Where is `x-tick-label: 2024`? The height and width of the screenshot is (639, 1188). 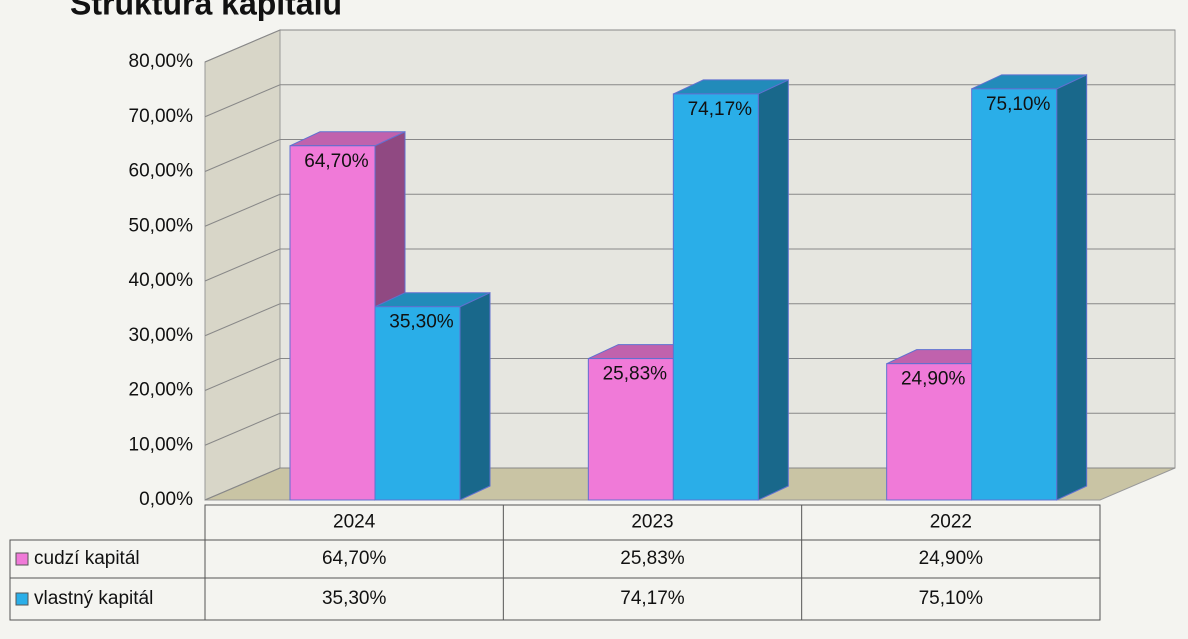
x-tick-label: 2024 is located at coordinates (354, 522).